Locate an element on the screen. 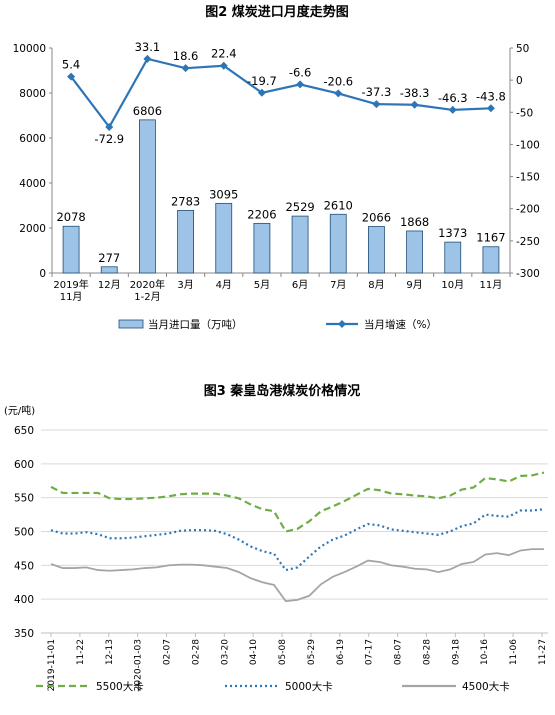  x-category-label: 7月 is located at coordinates (338, 285).